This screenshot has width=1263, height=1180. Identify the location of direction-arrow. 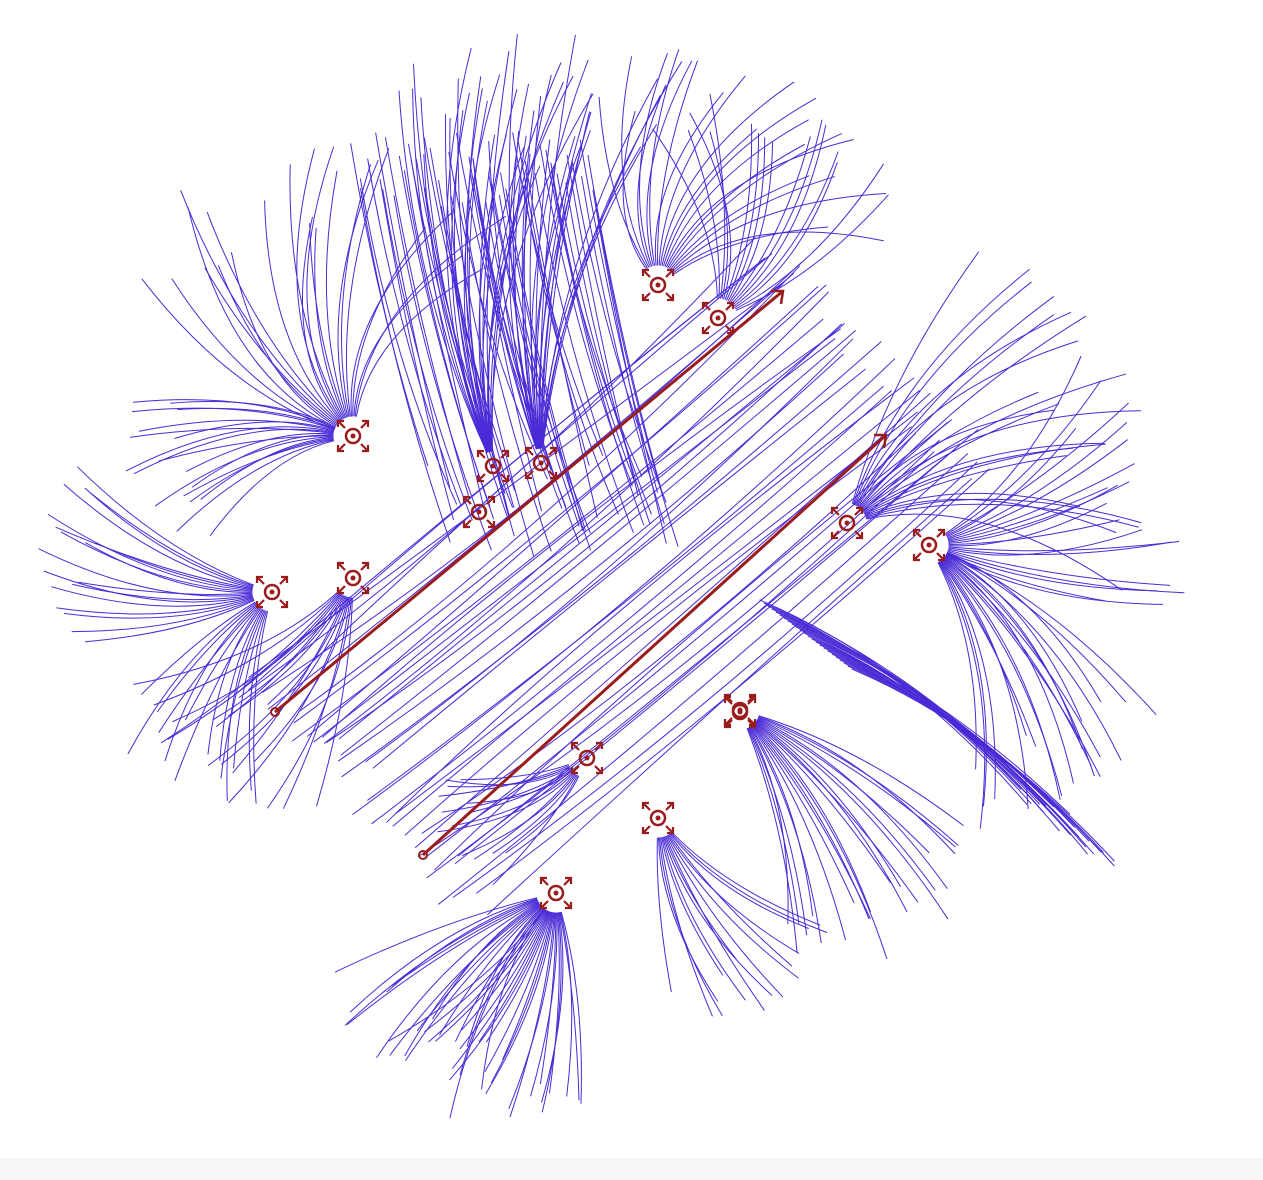
(653, 646).